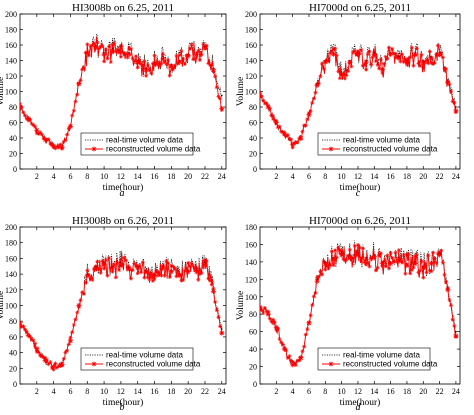  I want to click on y-tick-label: 200, so click(11, 227).